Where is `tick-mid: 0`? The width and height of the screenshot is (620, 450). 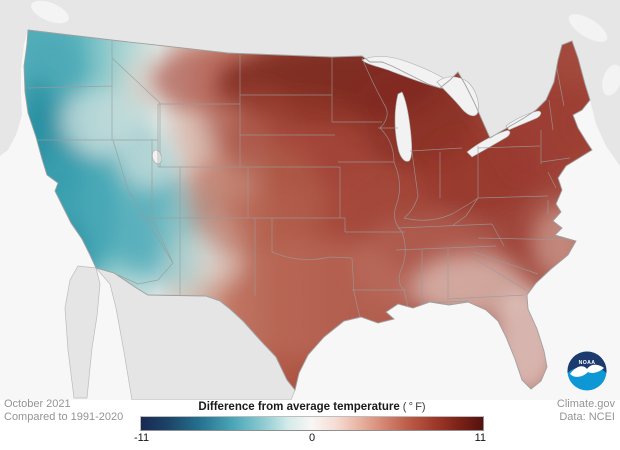
tick-mid: 0 is located at coordinates (312, 438).